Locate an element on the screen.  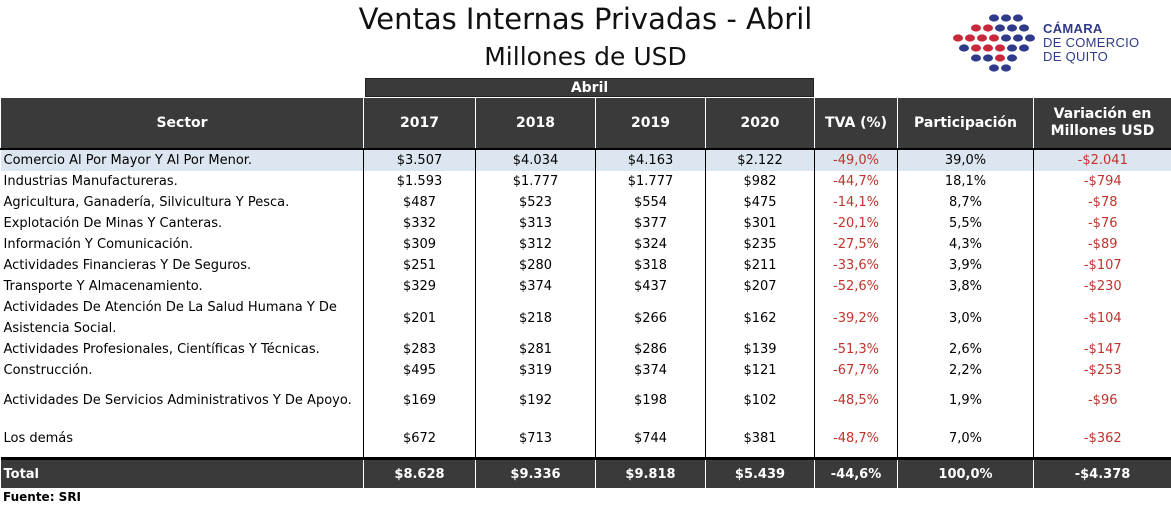
cell-variacion: -$794 is located at coordinates (1102, 181).